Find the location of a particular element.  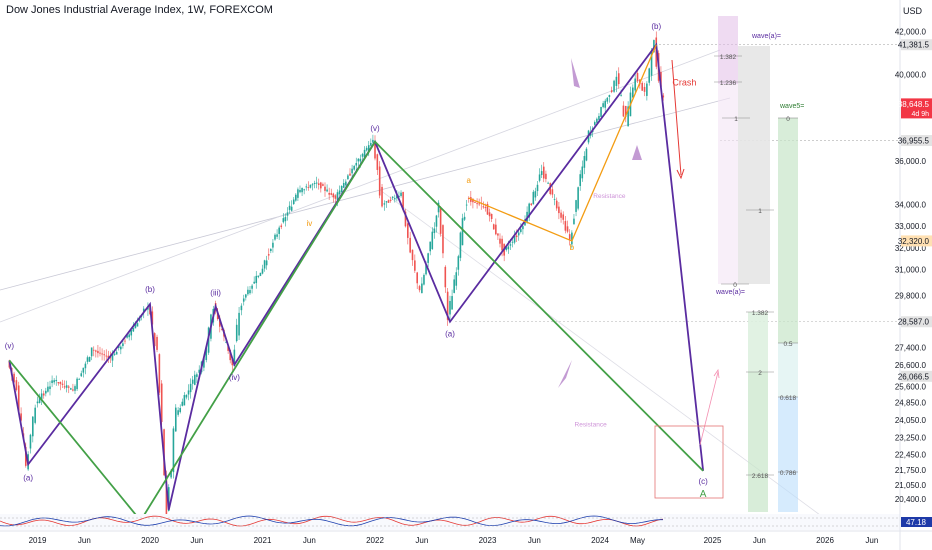

x-tick-label: 2026 is located at coordinates (825, 540).